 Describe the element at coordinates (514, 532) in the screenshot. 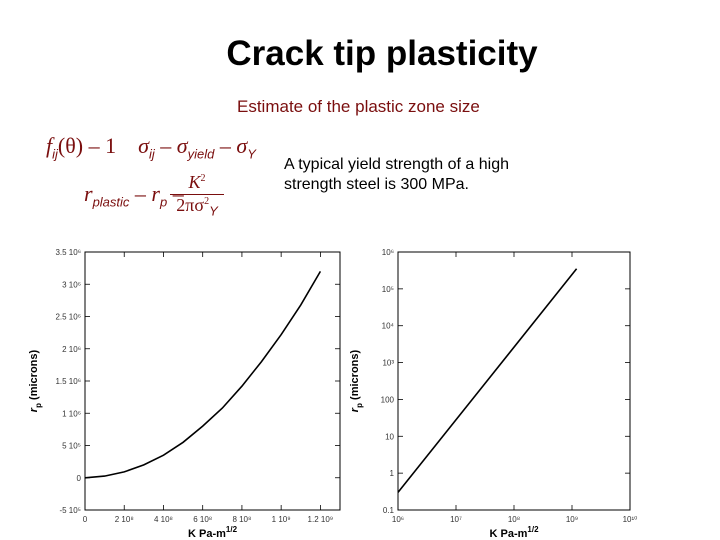

I see `chart2-xlabel: K Pa-m1/2` at that location.